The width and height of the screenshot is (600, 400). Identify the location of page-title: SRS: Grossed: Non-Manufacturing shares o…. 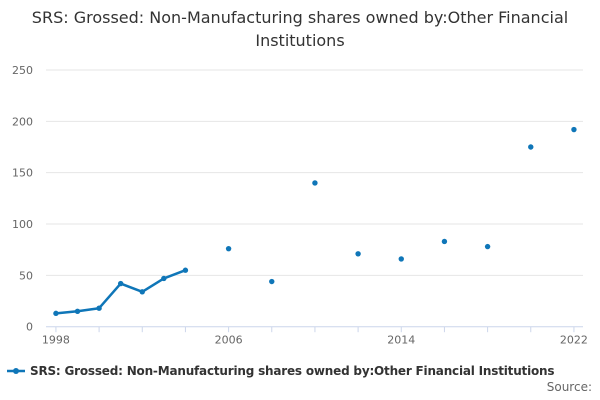
(300, 29).